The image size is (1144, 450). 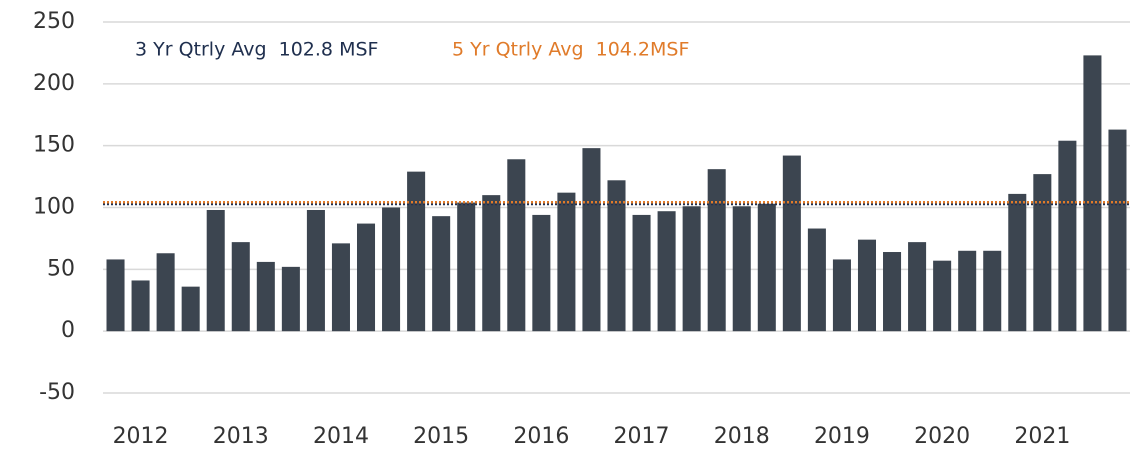 I want to click on x-tick-label: 2014, so click(x=341, y=436).